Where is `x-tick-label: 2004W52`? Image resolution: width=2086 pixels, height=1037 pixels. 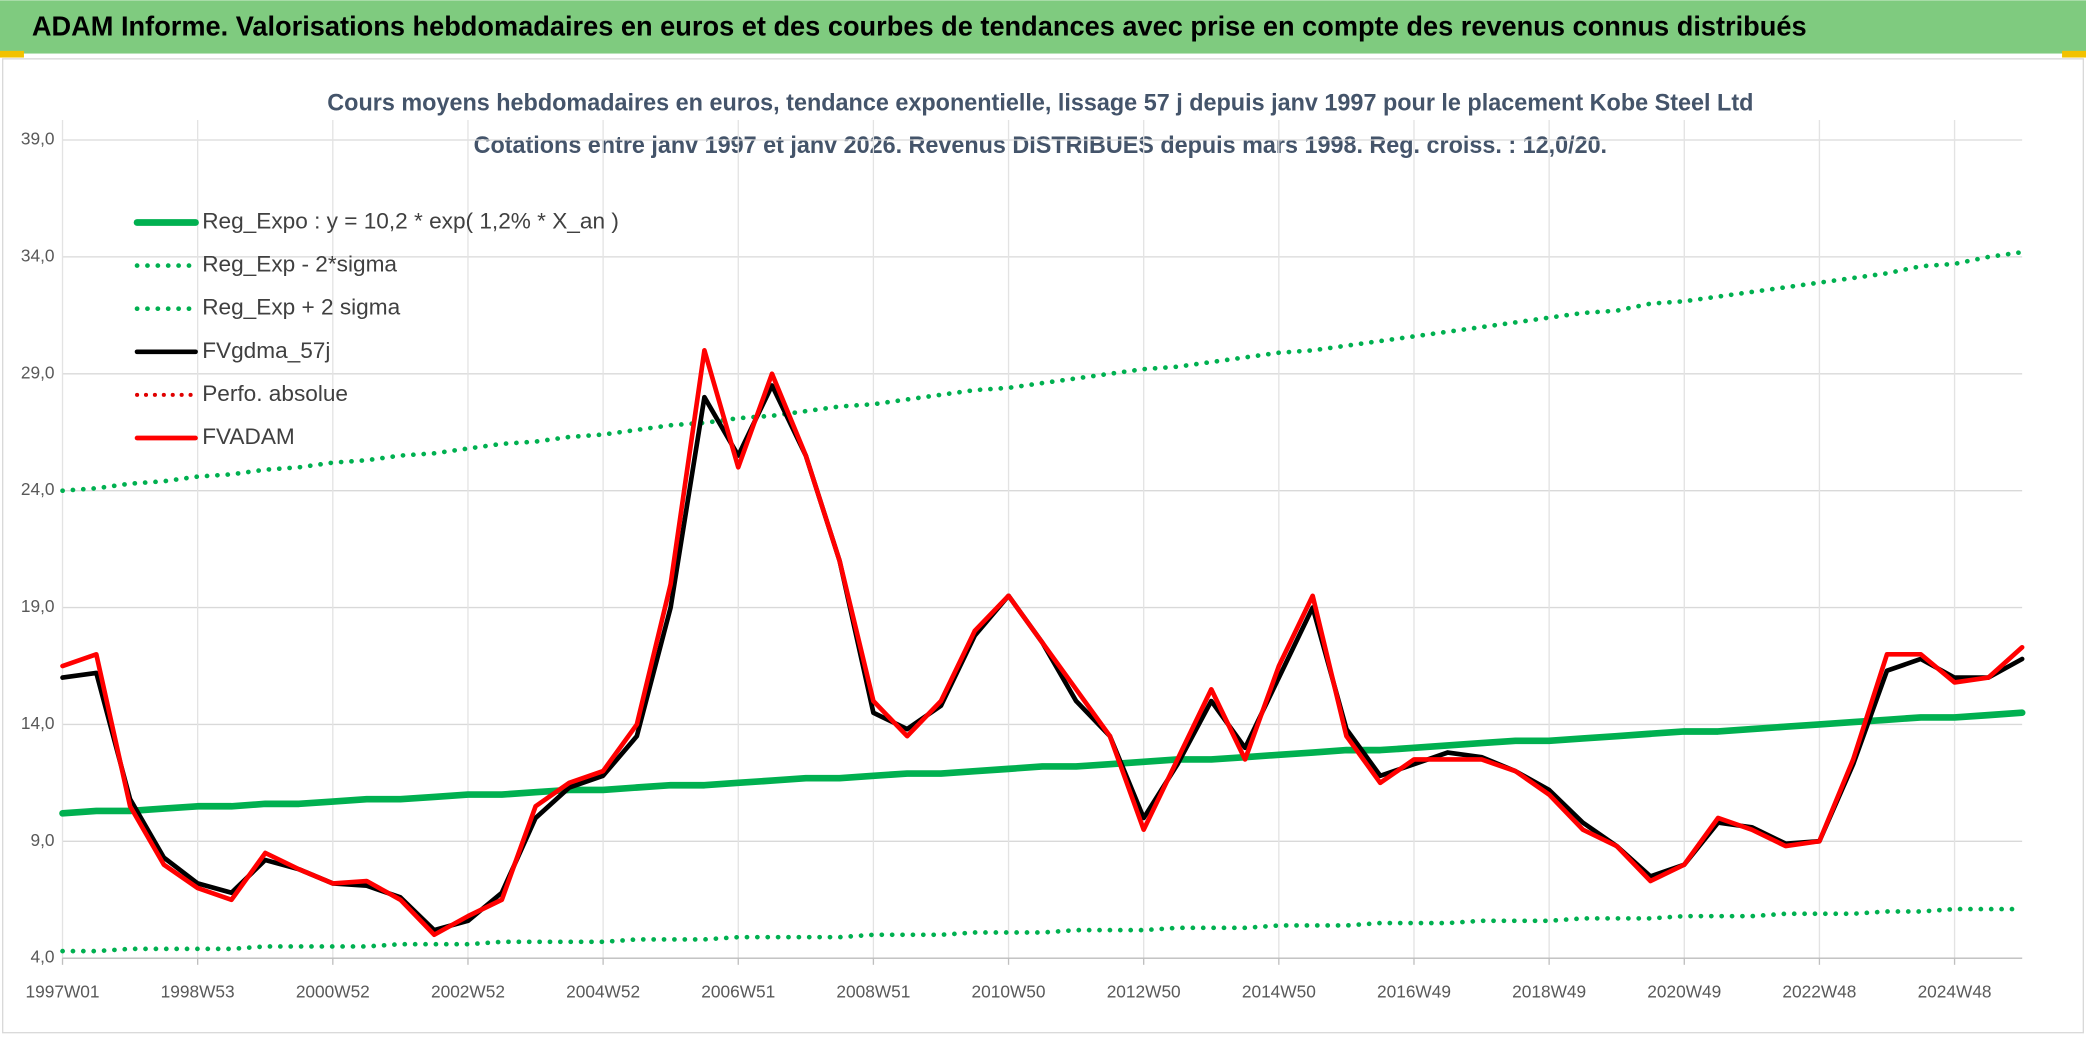 x-tick-label: 2004W52 is located at coordinates (603, 991).